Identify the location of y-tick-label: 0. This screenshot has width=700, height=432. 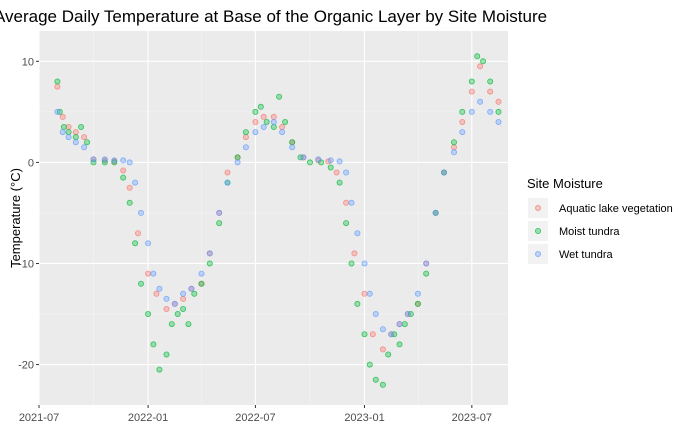
(31, 163).